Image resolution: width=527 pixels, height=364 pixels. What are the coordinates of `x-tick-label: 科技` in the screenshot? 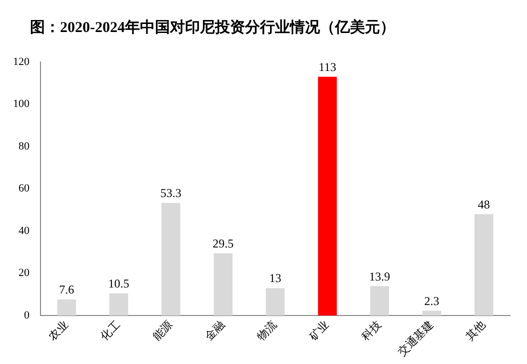 It's located at (372, 330).